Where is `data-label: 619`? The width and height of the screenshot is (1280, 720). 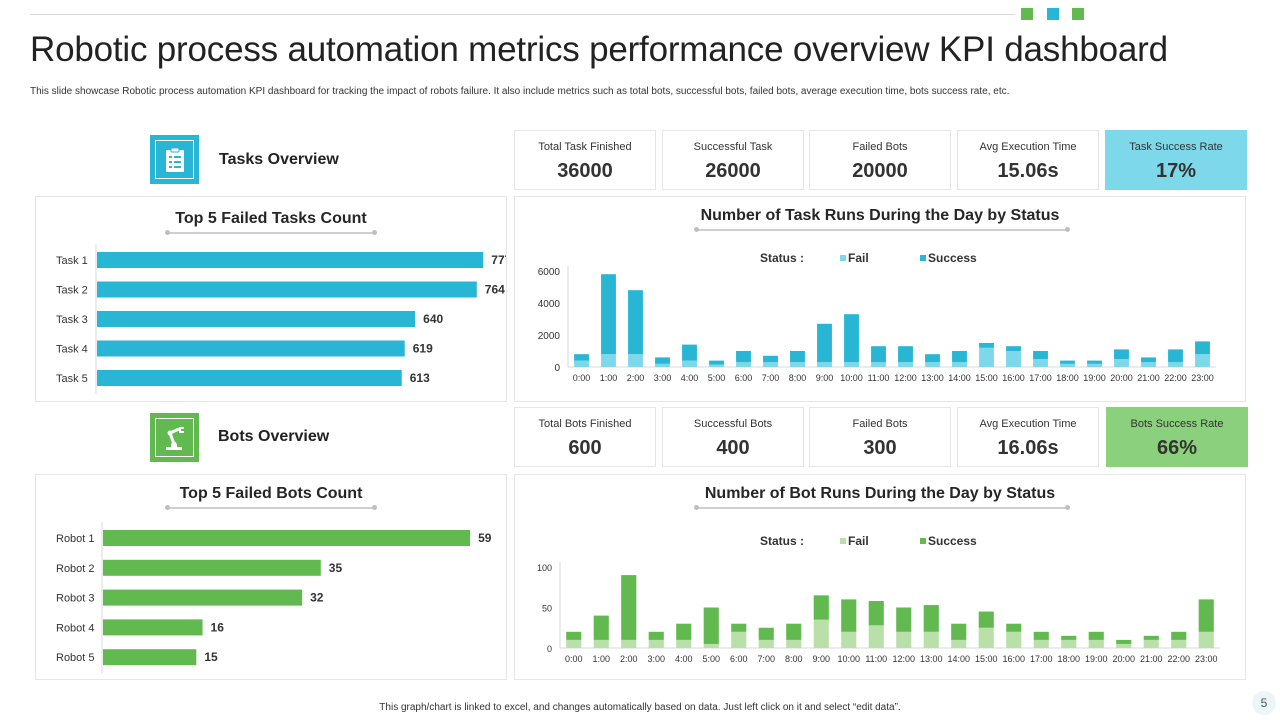
data-label: 619 is located at coordinates (423, 349).